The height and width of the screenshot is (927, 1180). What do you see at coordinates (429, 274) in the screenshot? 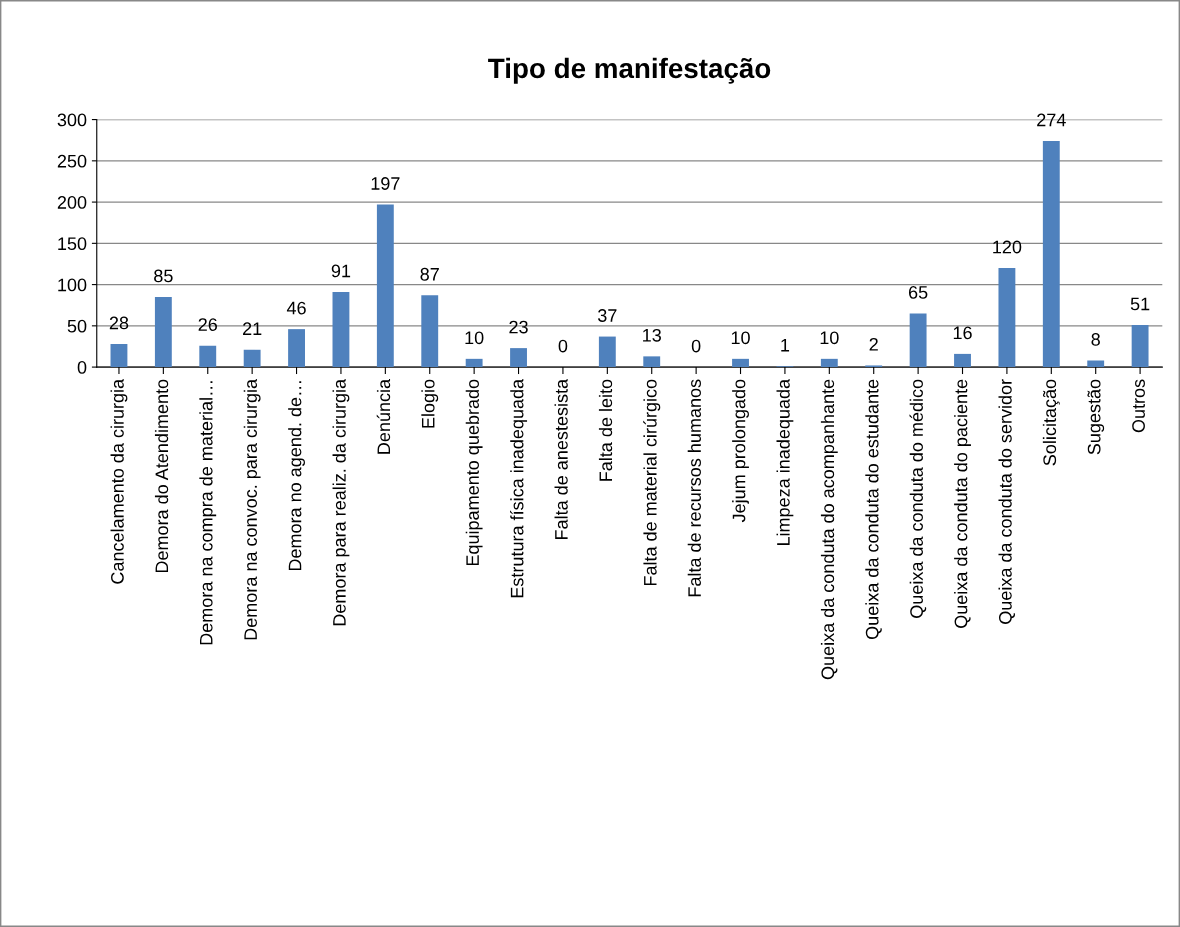
I see `data-label: 87` at bounding box center [429, 274].